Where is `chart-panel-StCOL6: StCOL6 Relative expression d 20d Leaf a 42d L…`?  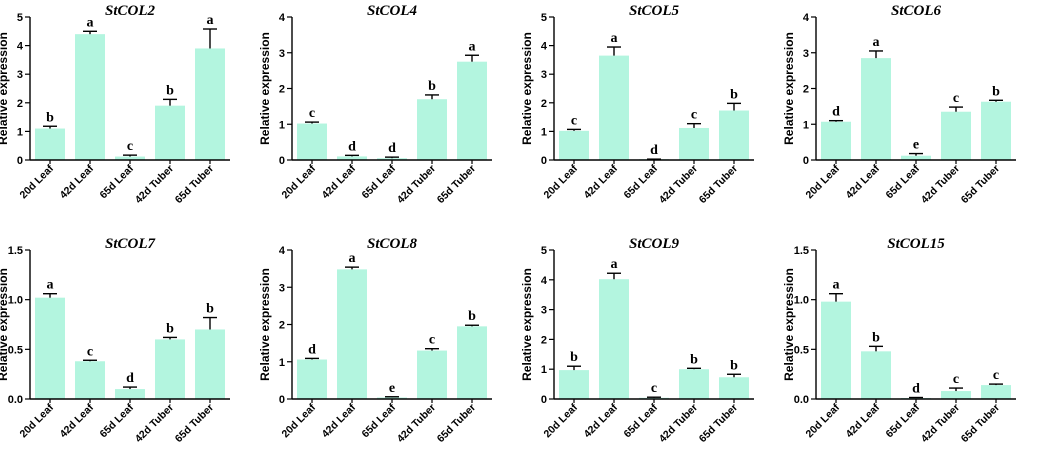 chart-panel-StCOL6: StCOL6 Relative expression d 20d Leaf a 42d L… is located at coordinates (899, 104).